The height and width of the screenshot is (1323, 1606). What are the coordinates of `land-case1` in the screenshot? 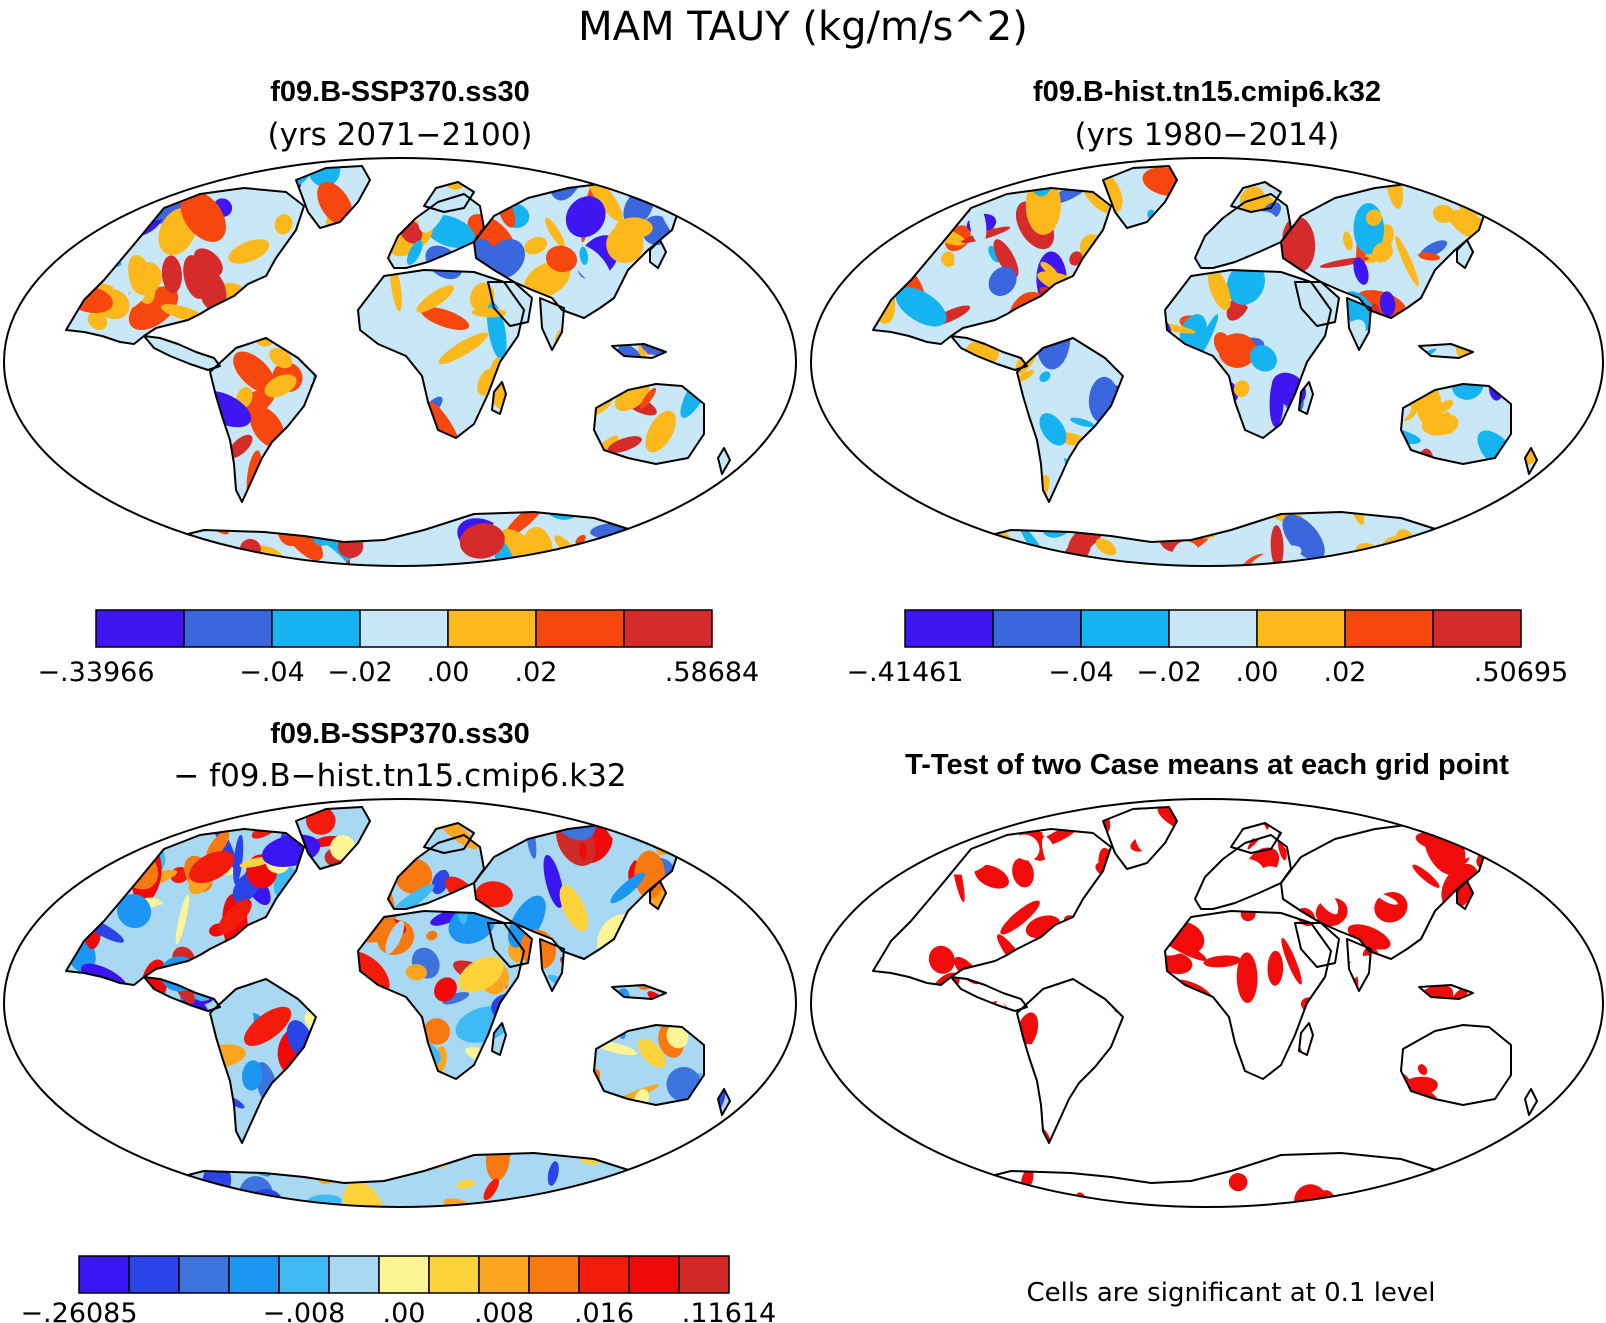 It's located at (398, 365).